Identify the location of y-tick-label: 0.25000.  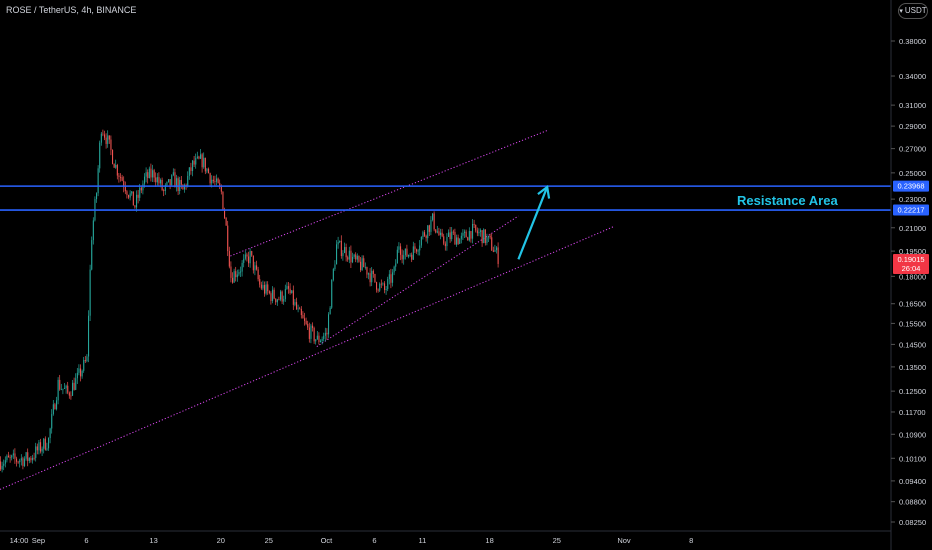
(912, 173).